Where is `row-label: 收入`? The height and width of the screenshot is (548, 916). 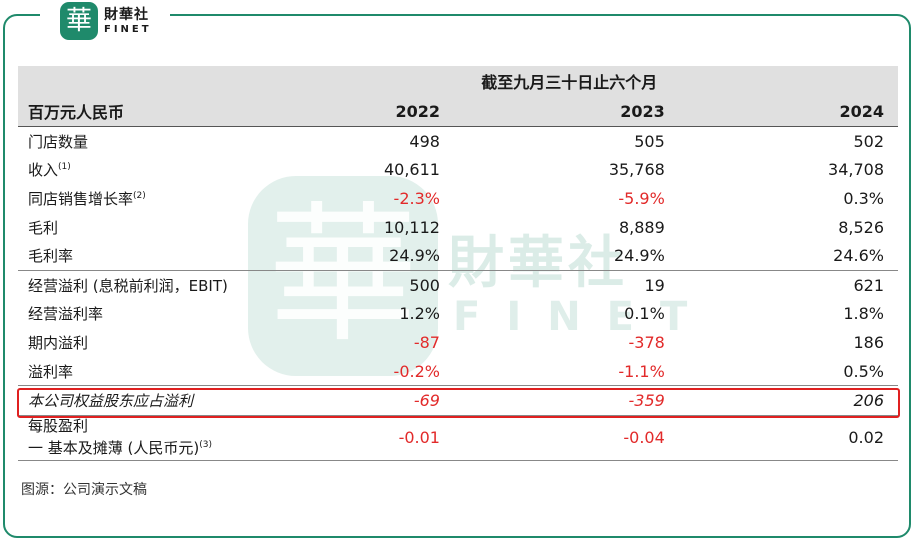 row-label: 收入 is located at coordinates (43, 170).